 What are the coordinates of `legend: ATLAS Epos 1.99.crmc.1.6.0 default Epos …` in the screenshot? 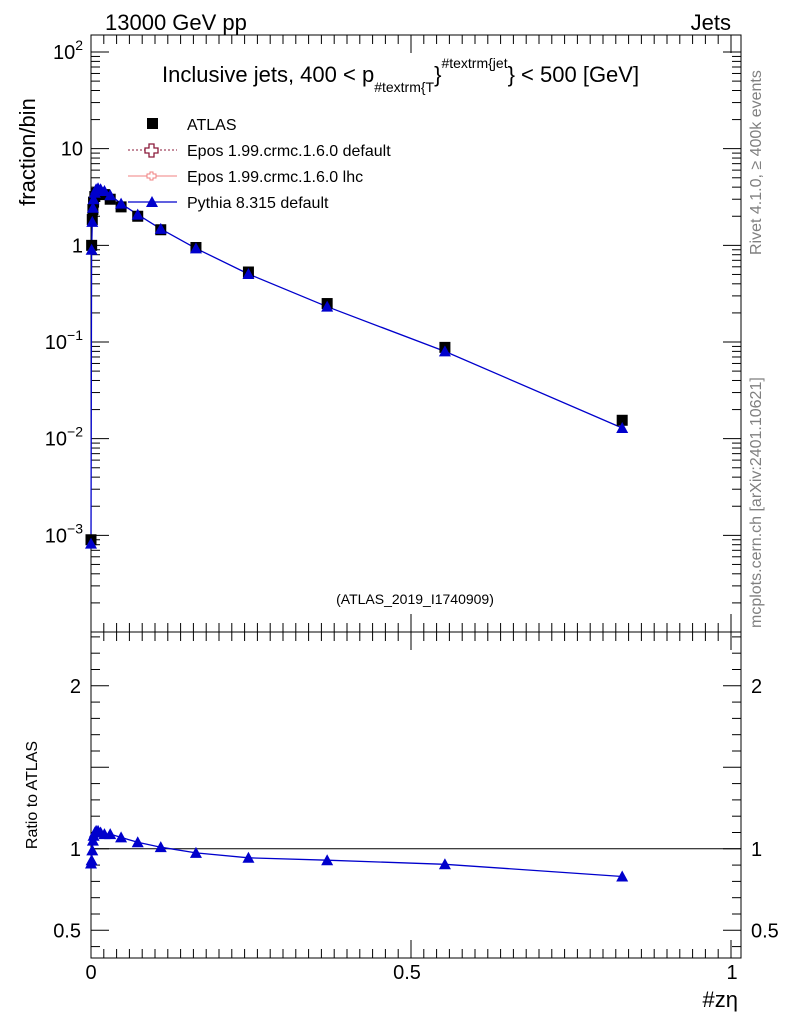 It's located at (259, 164).